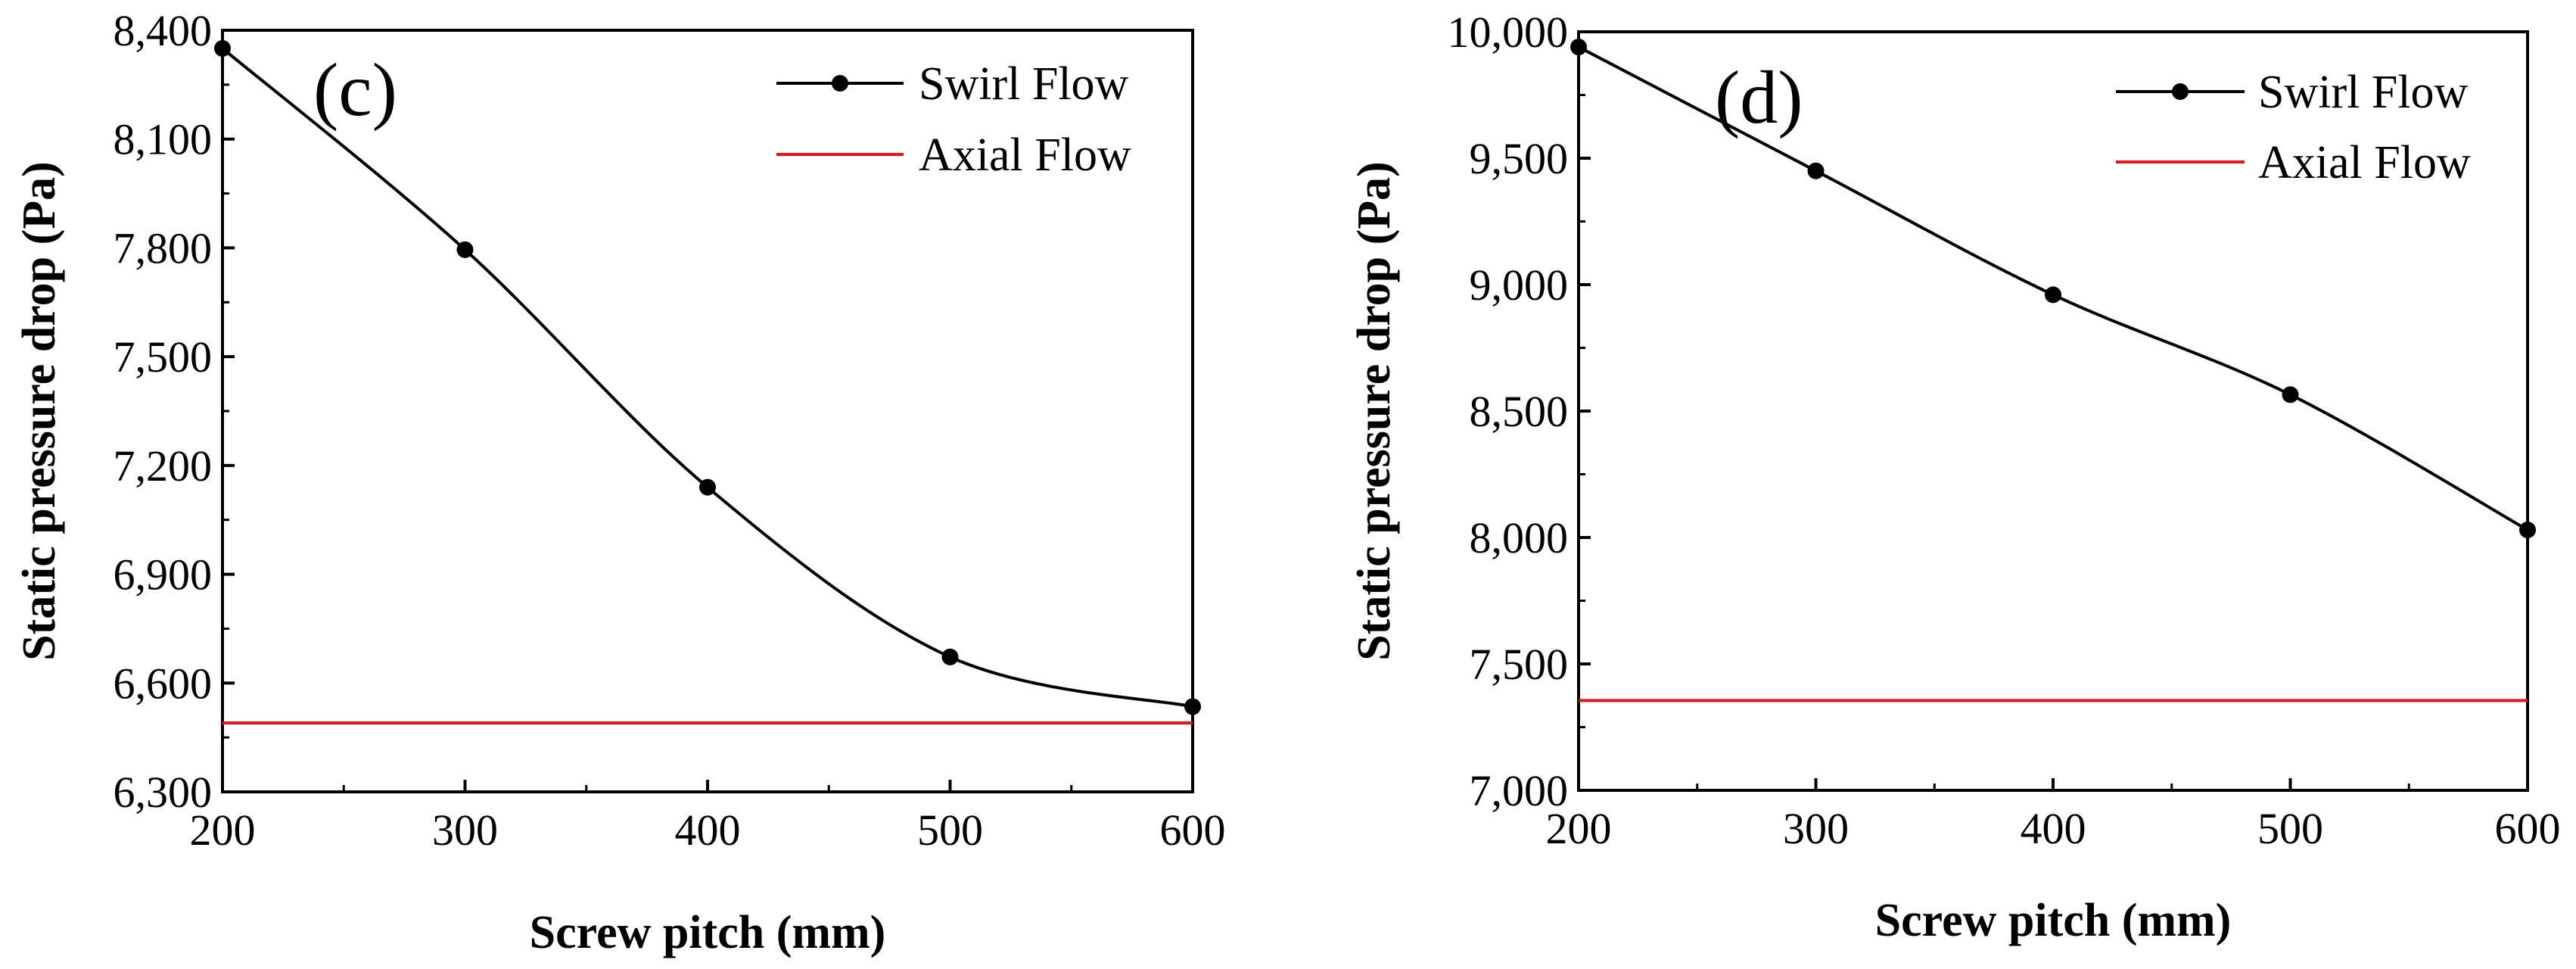 This screenshot has width=2576, height=969. I want to click on y-tick-label-d: 10,000, so click(1508, 33).